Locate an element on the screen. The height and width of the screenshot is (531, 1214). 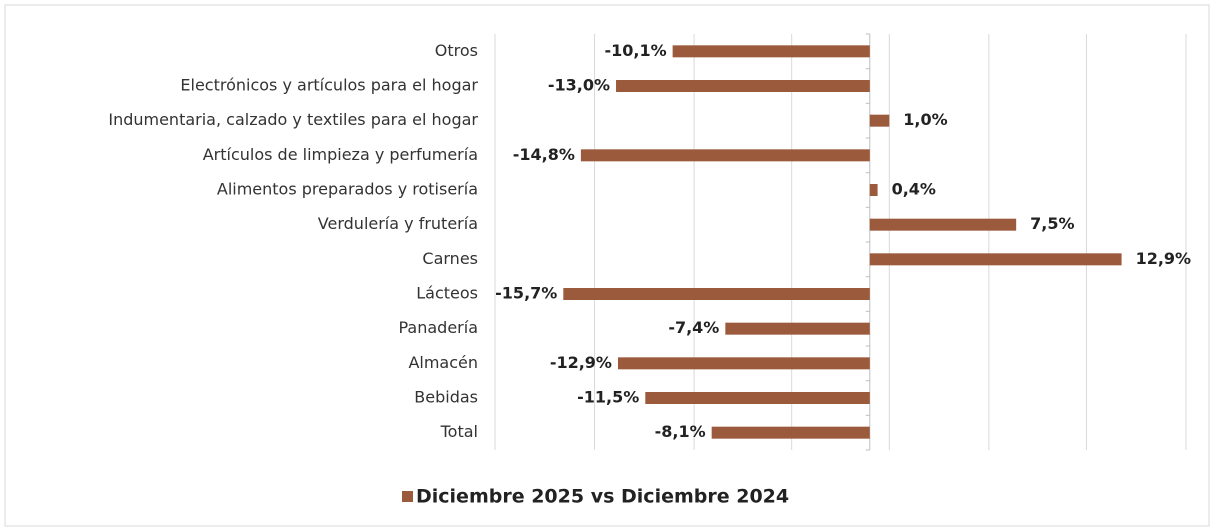
value-label: -12,9% is located at coordinates (581, 362).